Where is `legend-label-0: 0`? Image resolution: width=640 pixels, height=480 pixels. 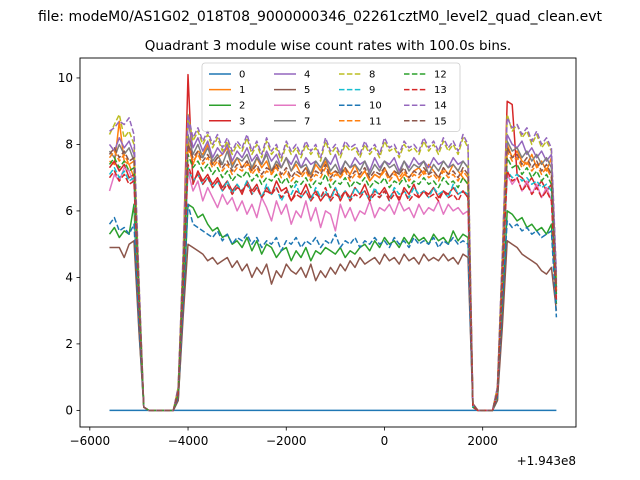 legend-label-0: 0 is located at coordinates (242, 75).